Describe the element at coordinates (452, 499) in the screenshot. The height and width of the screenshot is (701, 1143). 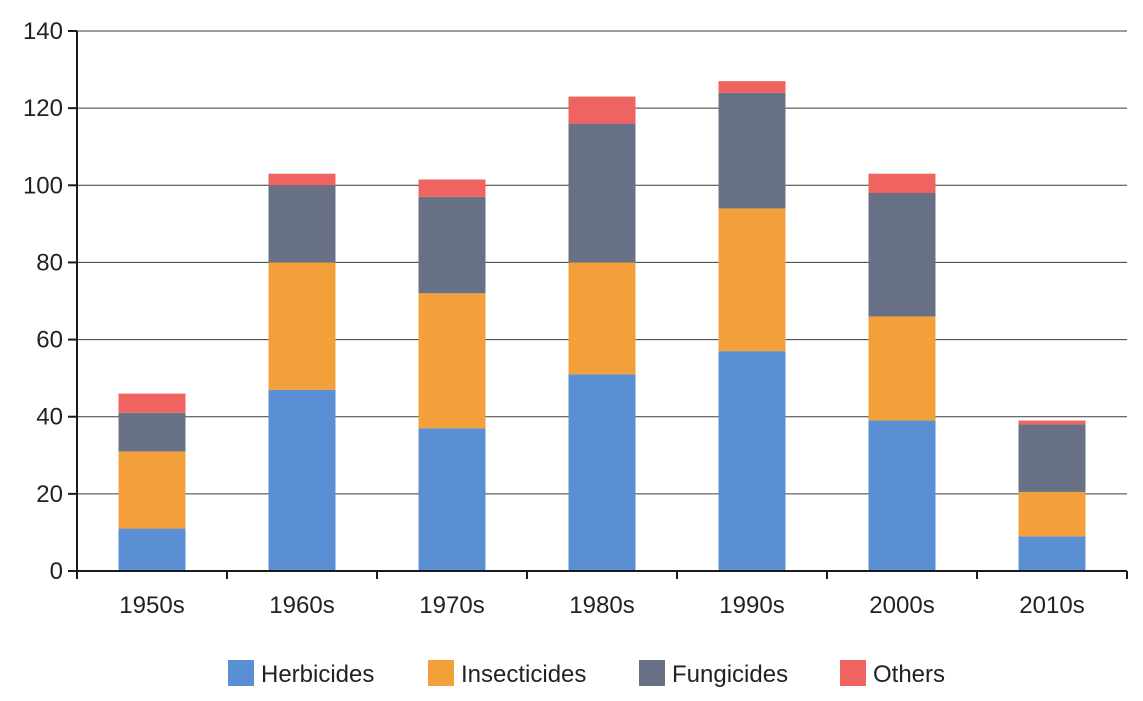
I see `bar-herbicides-1970s` at that location.